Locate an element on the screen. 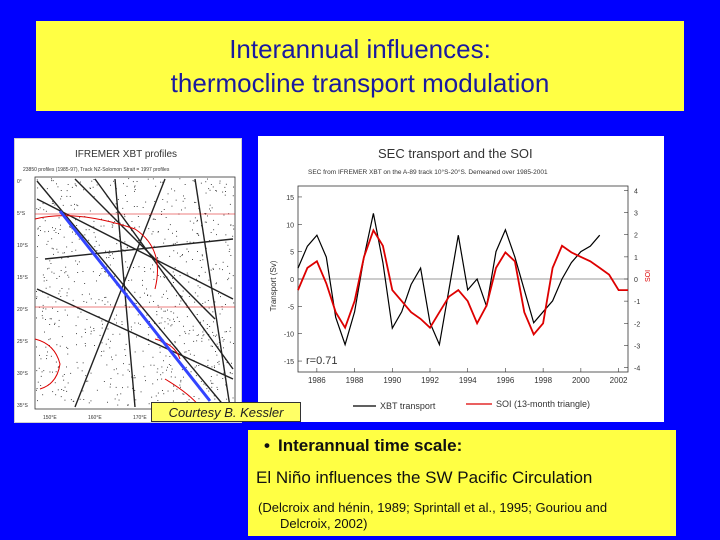  map-title: IFREMER XBT profiles is located at coordinates (126, 154).